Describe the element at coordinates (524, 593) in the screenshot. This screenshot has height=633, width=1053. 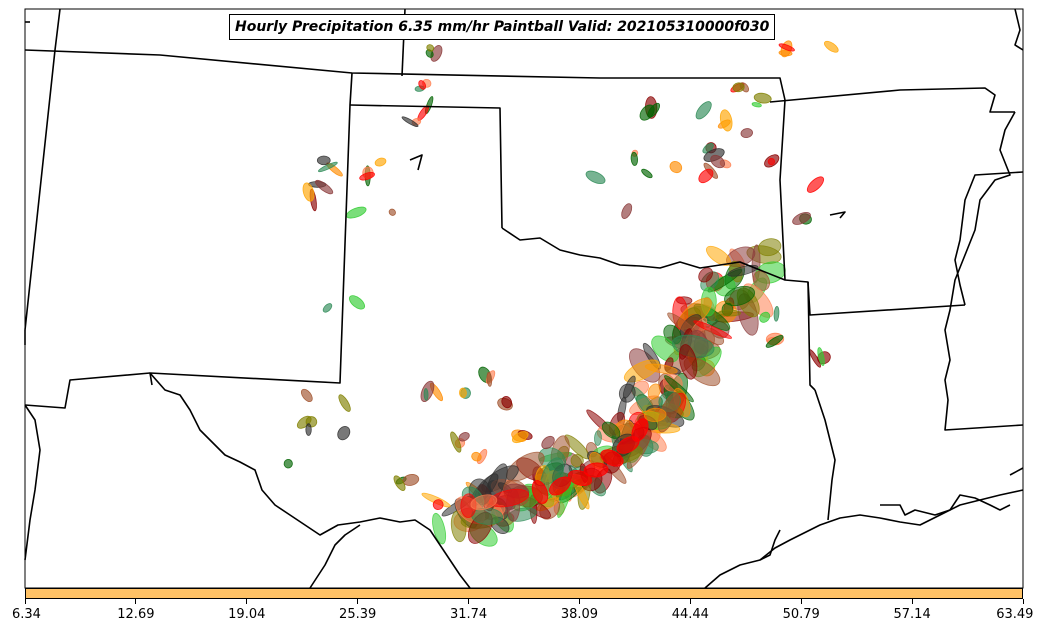
I see `colorbar` at that location.